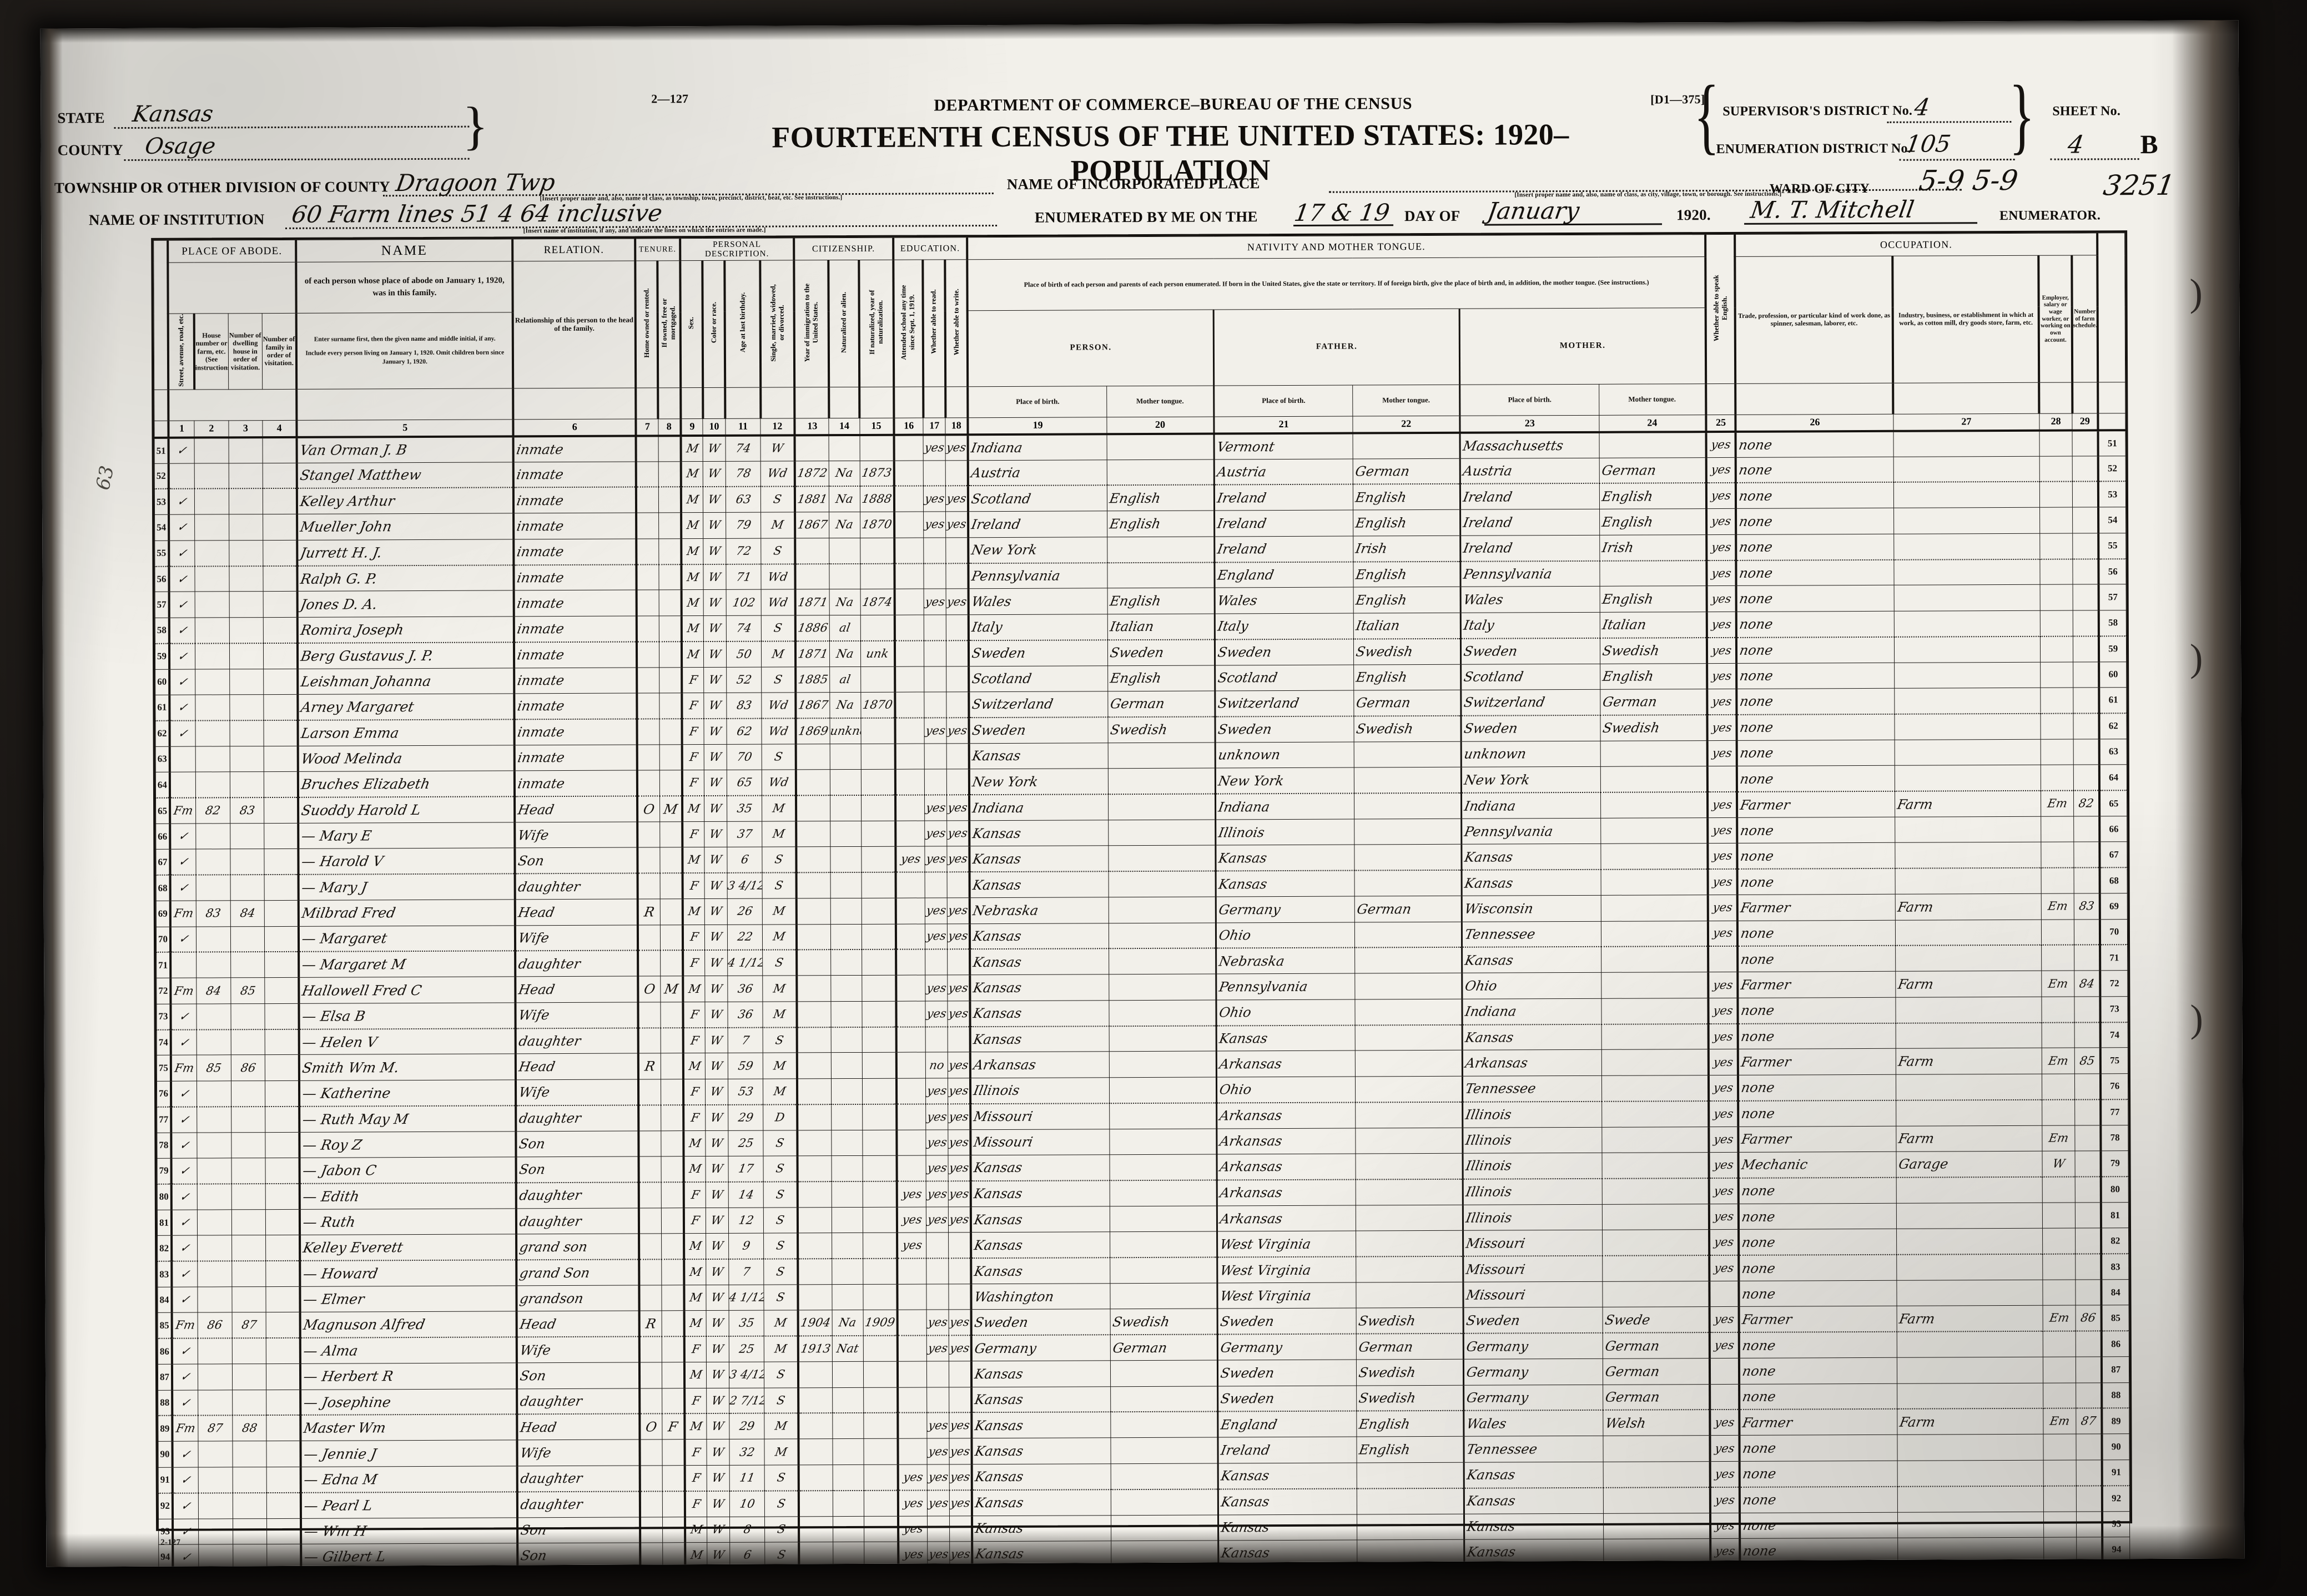 The height and width of the screenshot is (1596, 2307). I want to click on col-marital: D, so click(780, 1117).